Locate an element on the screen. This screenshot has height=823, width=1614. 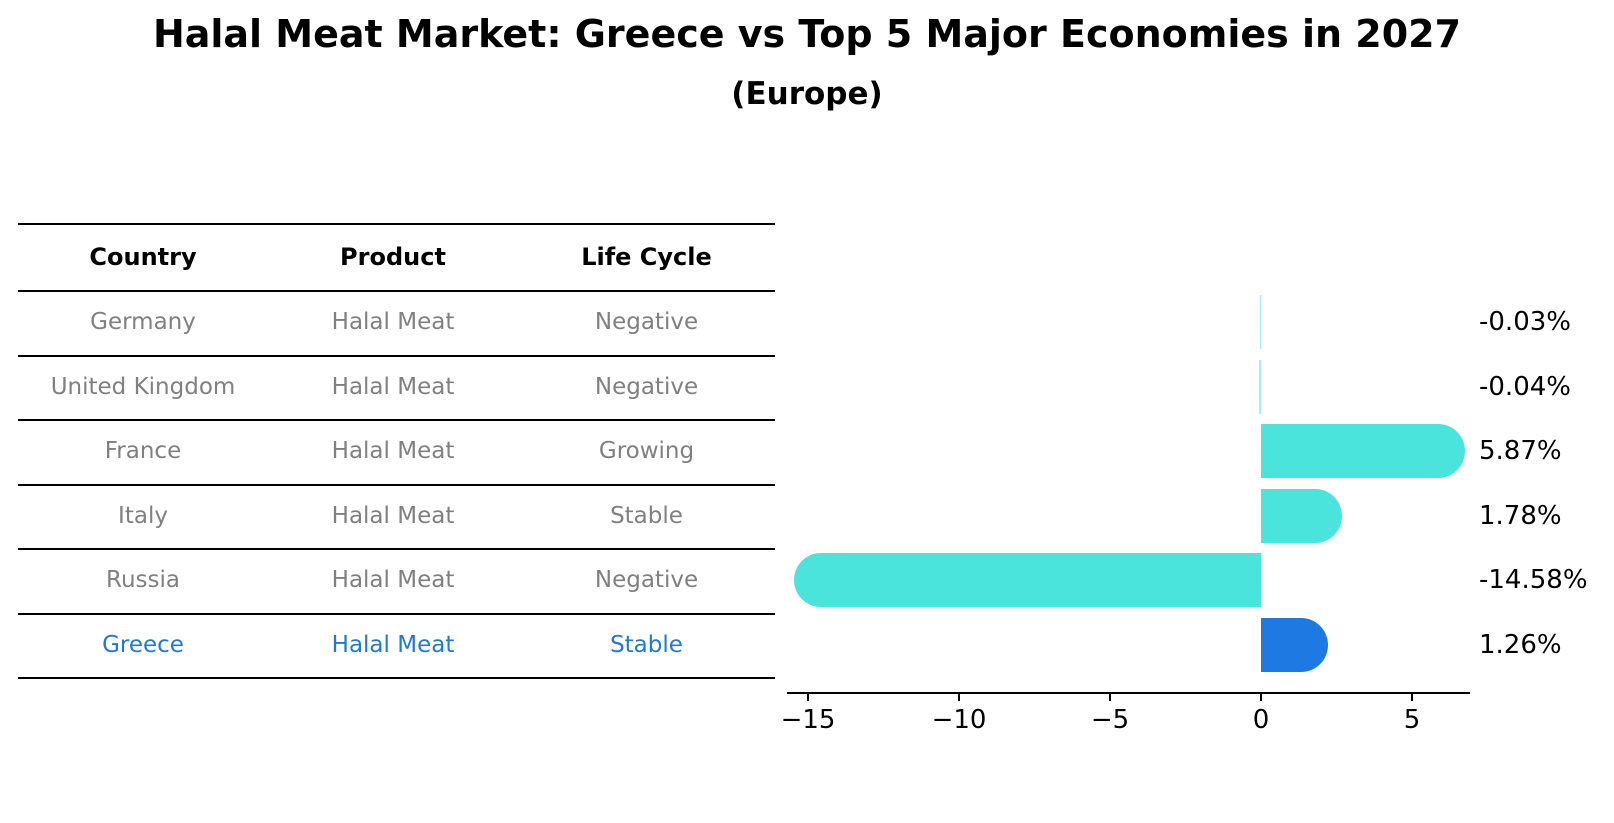
x-axis-tick-label: −15 is located at coordinates (808, 720).